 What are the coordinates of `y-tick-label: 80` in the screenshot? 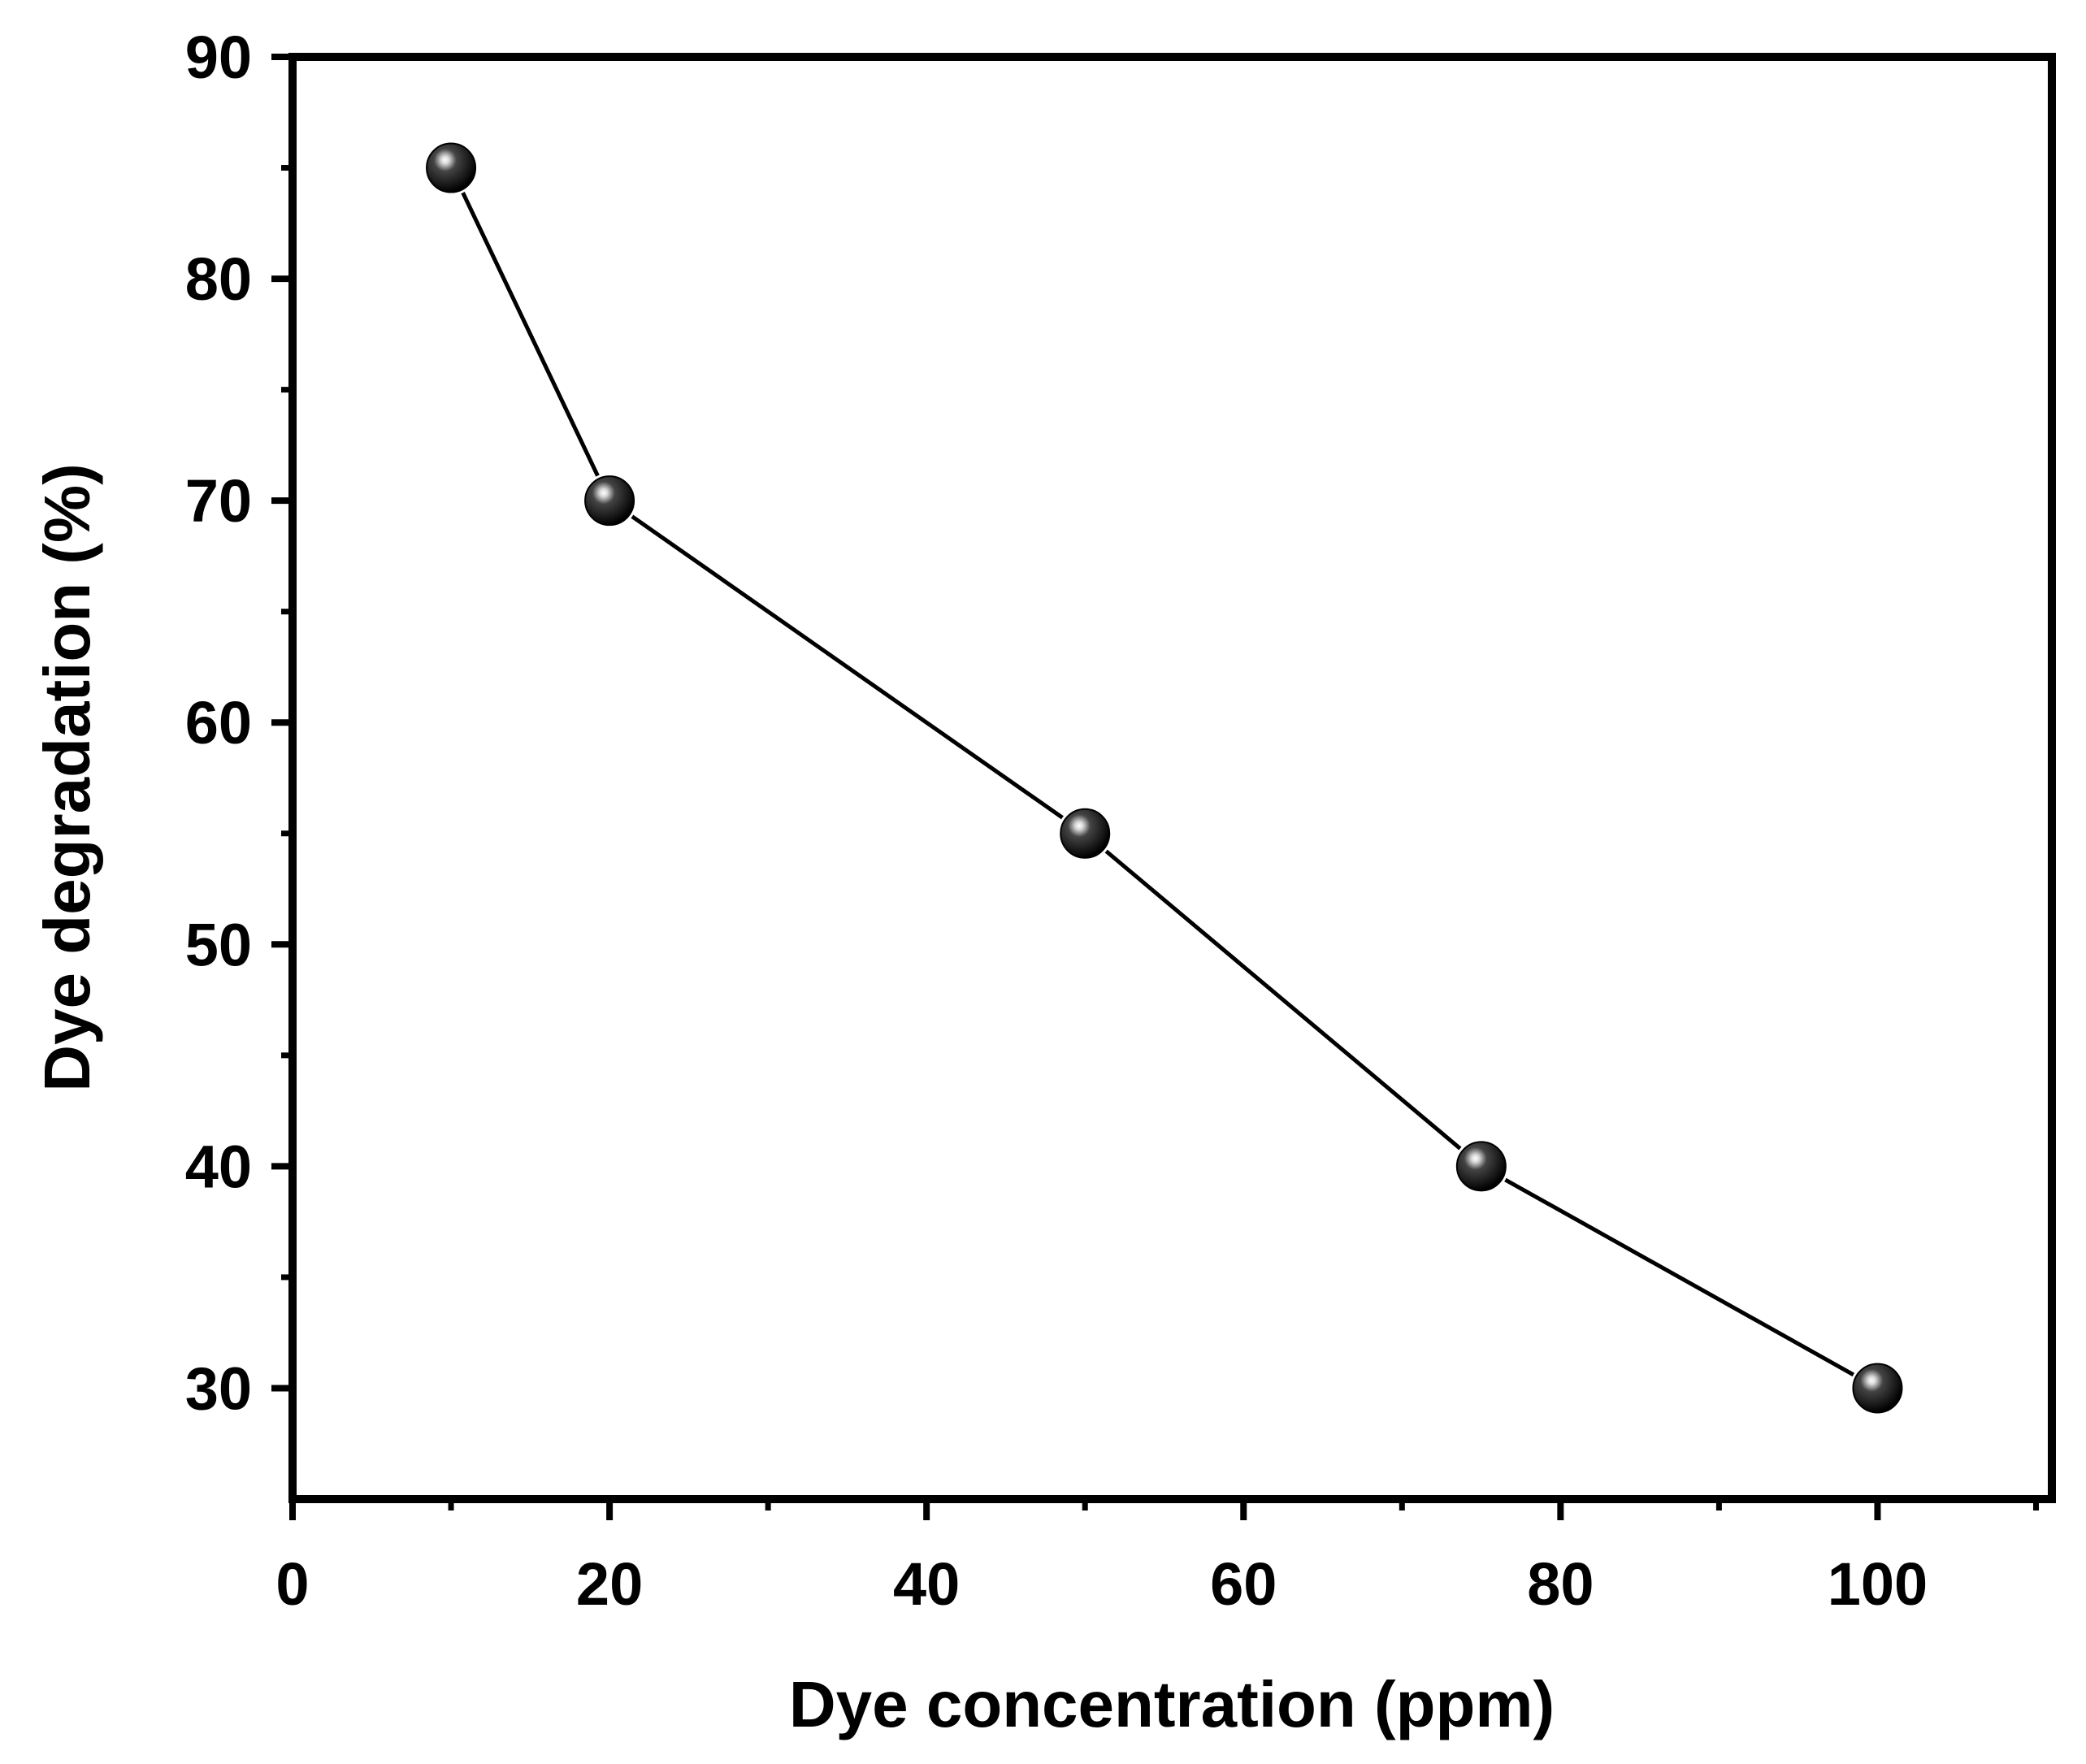 It's located at (218, 279).